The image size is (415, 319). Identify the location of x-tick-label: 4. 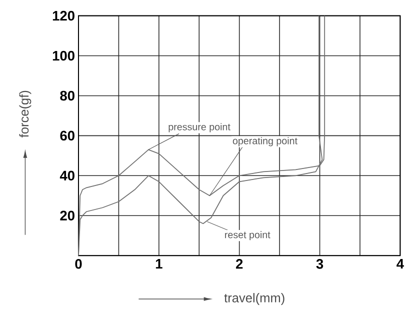
(400, 264).